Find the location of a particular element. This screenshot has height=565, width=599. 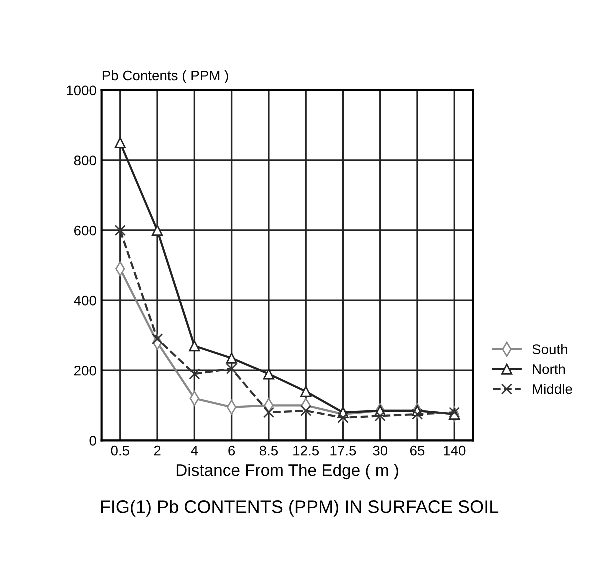

y-tick-label: 0 is located at coordinates (93, 441).